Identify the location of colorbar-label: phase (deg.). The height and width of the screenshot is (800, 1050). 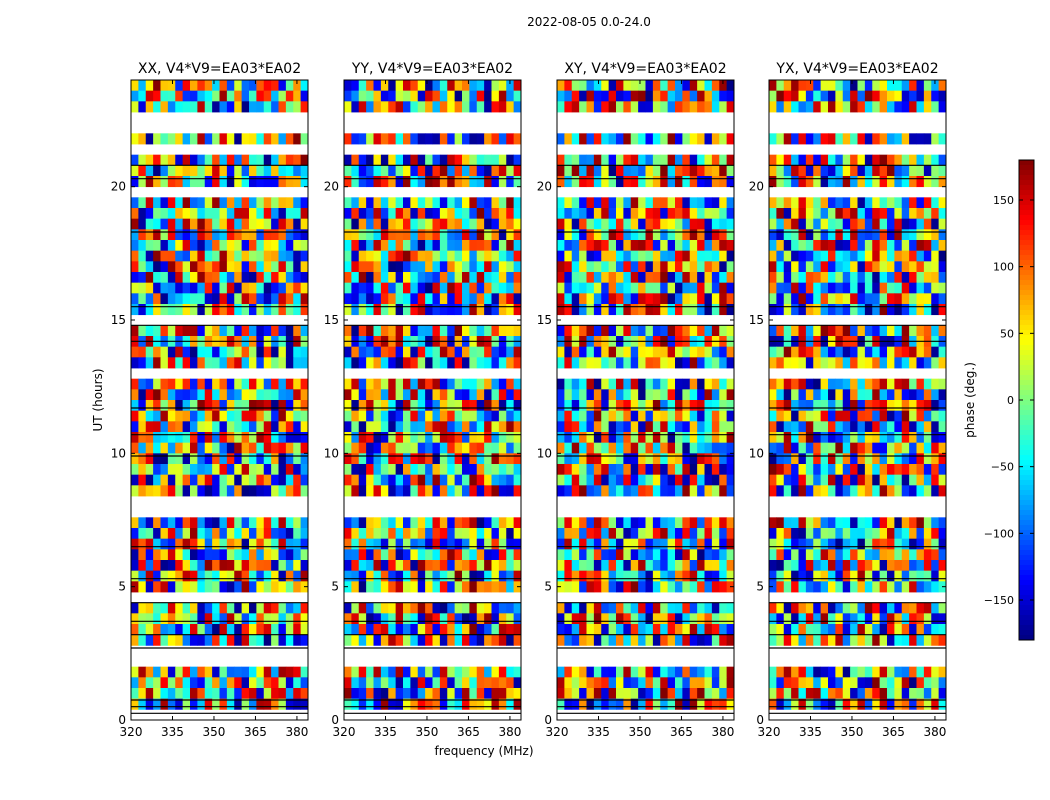
(970, 400).